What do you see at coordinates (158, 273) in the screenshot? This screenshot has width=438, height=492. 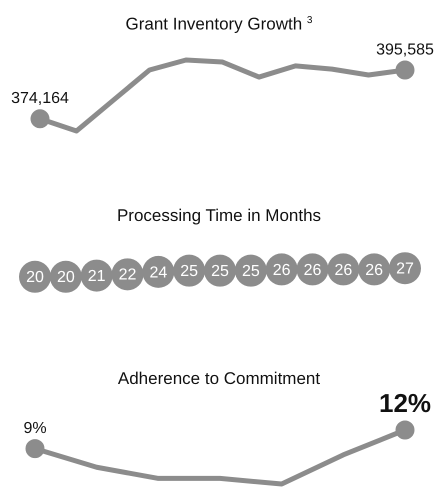 I see `data-label: 24` at bounding box center [158, 273].